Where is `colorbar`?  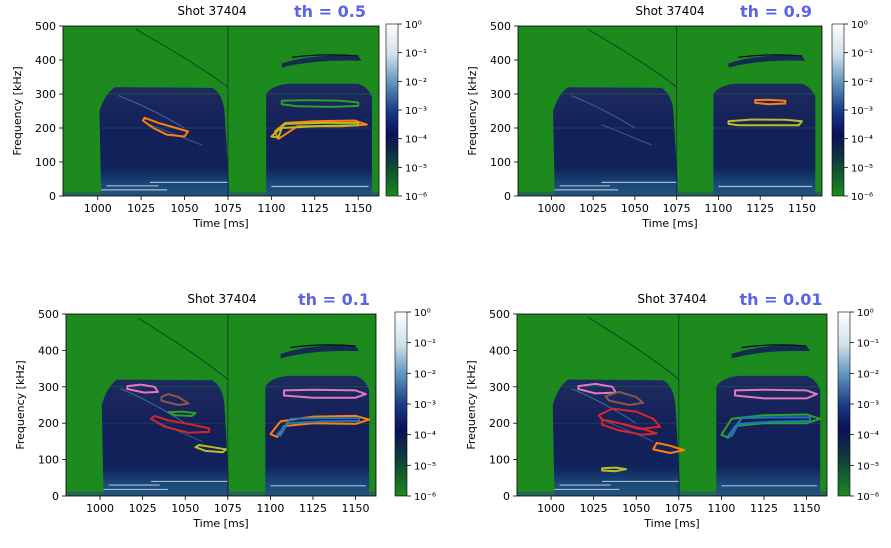
colorbar is located at coordinates (401, 404).